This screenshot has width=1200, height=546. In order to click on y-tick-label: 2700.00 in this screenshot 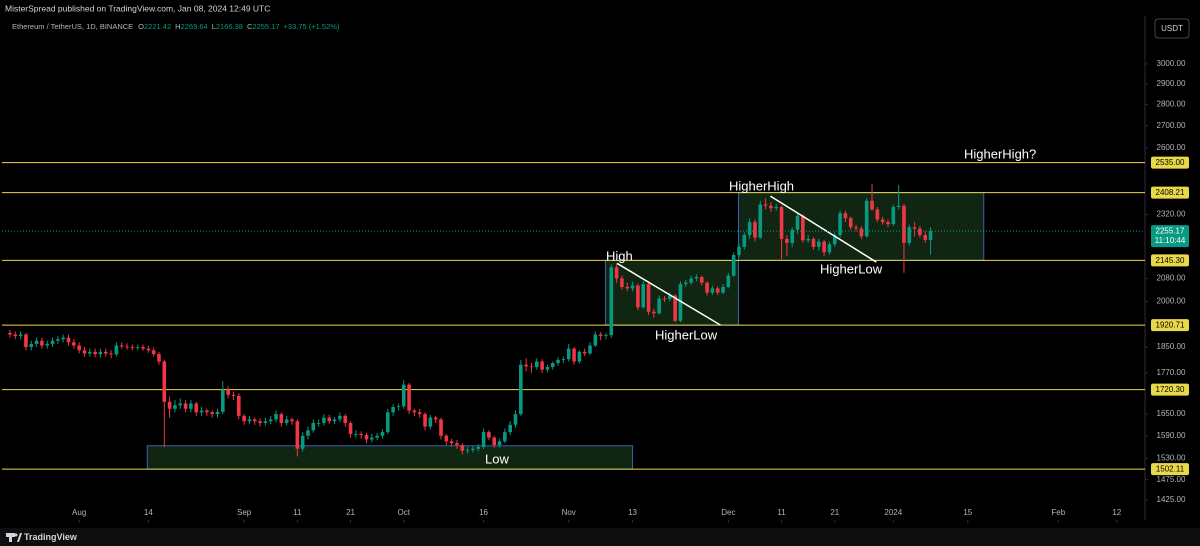, I will do `click(1171, 125)`.